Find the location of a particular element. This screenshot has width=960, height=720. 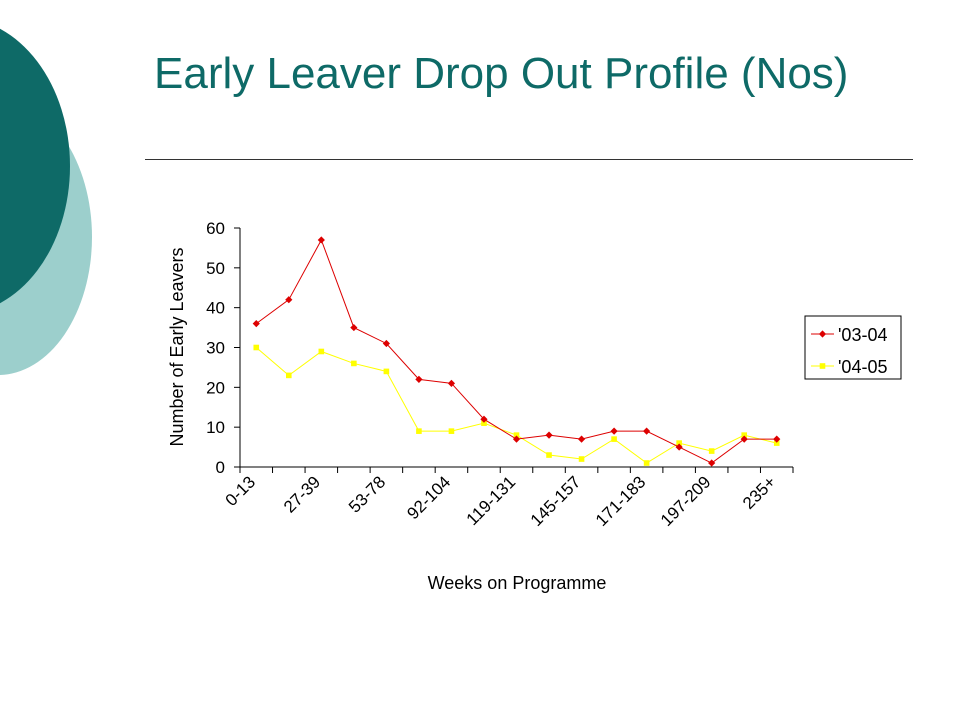

x-tick-label: 119-131 is located at coordinates (491, 500).